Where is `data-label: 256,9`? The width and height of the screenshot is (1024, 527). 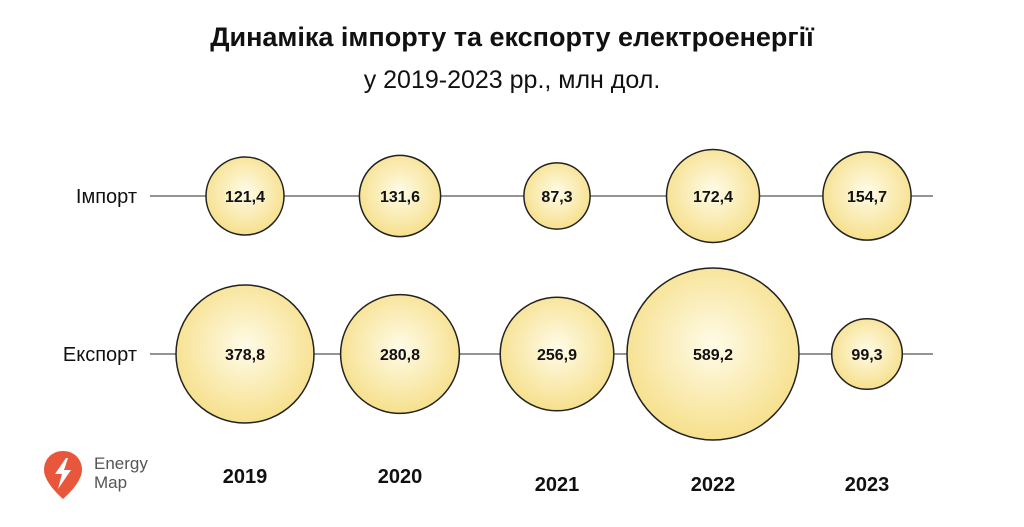
data-label: 256,9 is located at coordinates (557, 355).